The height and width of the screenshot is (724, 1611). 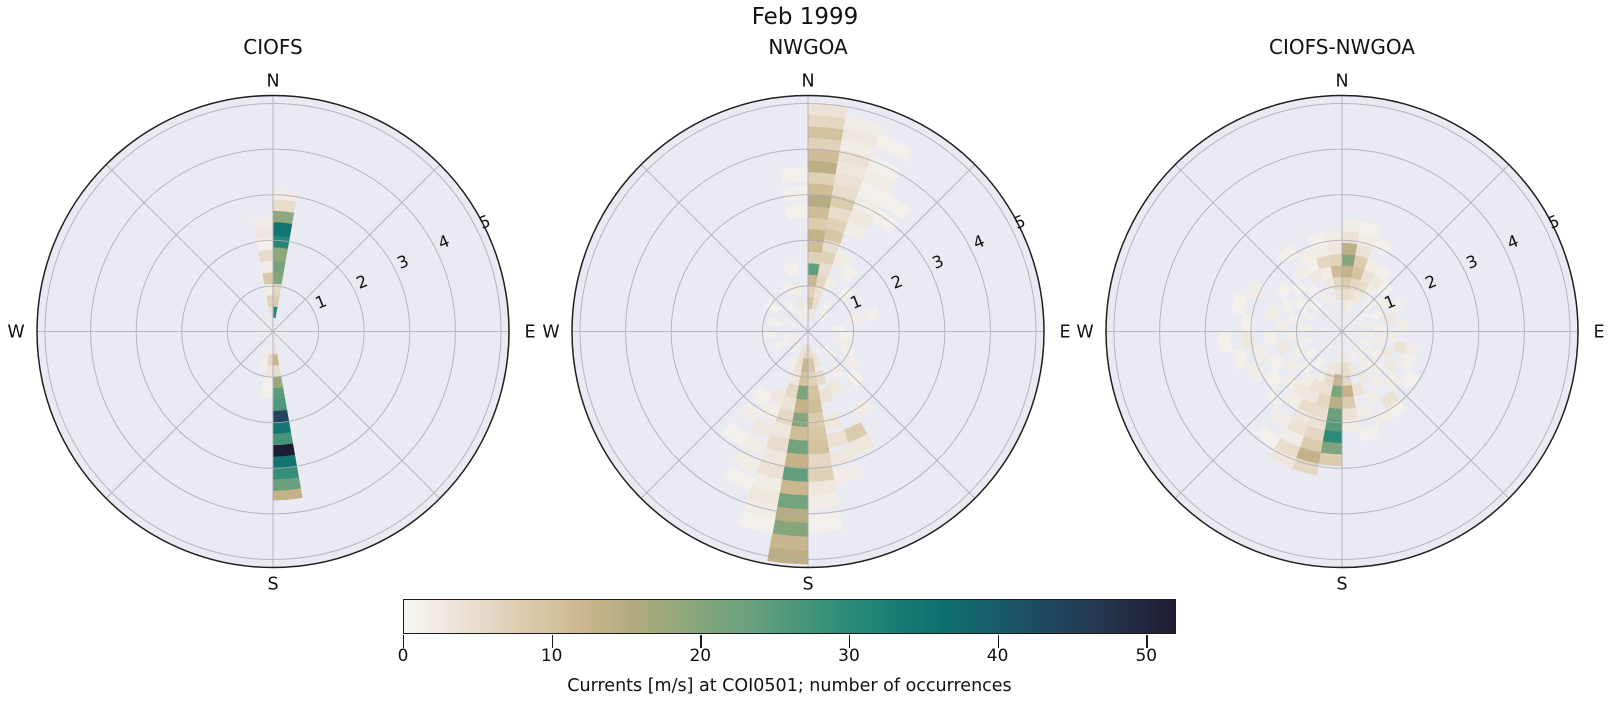 I want to click on figure-title: Feb 1999, so click(x=805, y=17).